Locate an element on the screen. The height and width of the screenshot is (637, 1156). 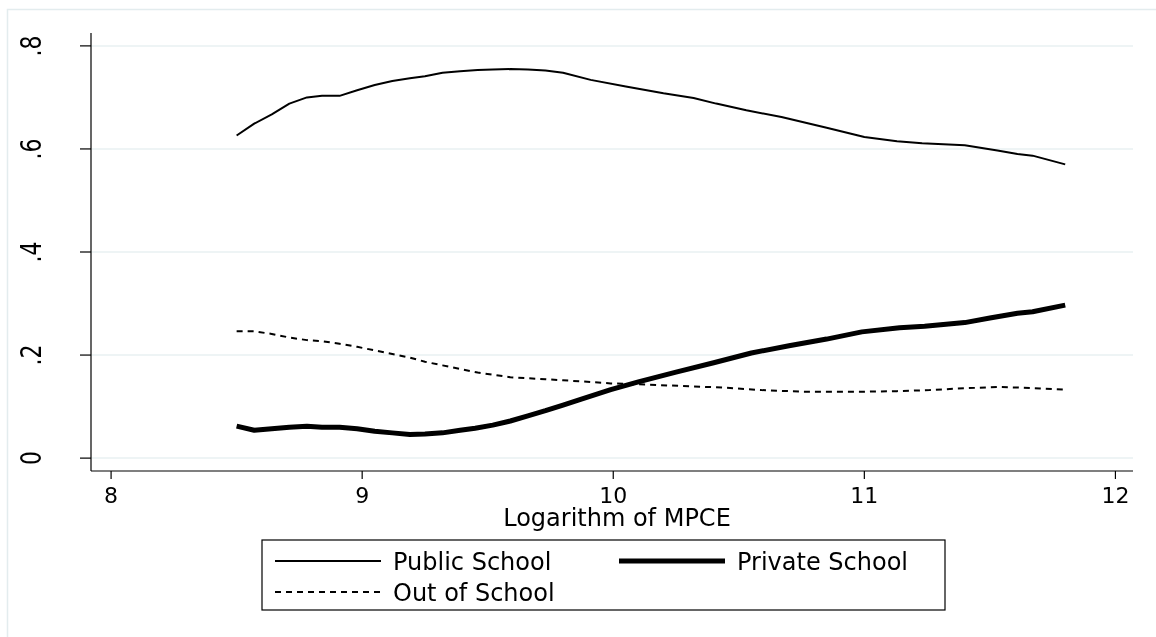
legend-label: Out of School is located at coordinates (474, 593).